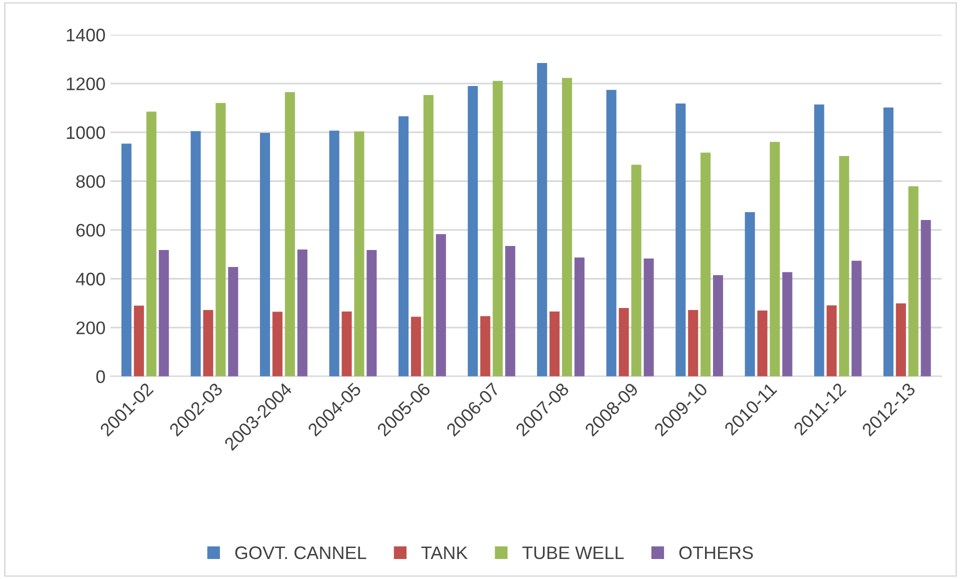 This screenshot has height=579, width=961. I want to click on y-tick-label: 600, so click(90, 230).